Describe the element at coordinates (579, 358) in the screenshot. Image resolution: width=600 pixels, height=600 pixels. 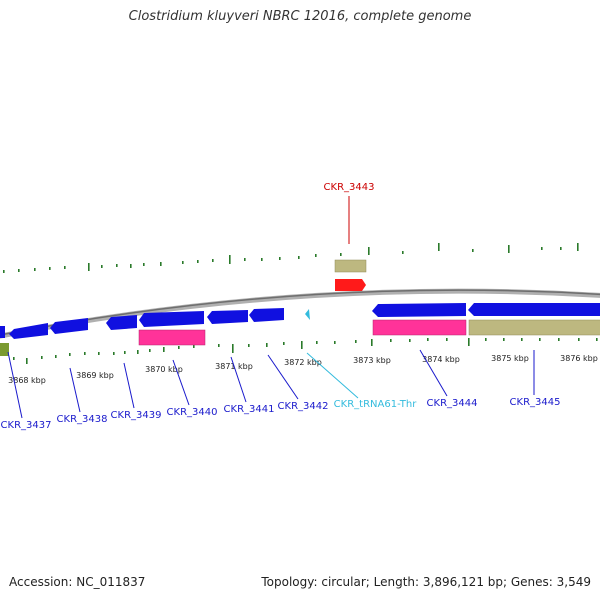
I see `scale-label: 3876 kbp` at that location.